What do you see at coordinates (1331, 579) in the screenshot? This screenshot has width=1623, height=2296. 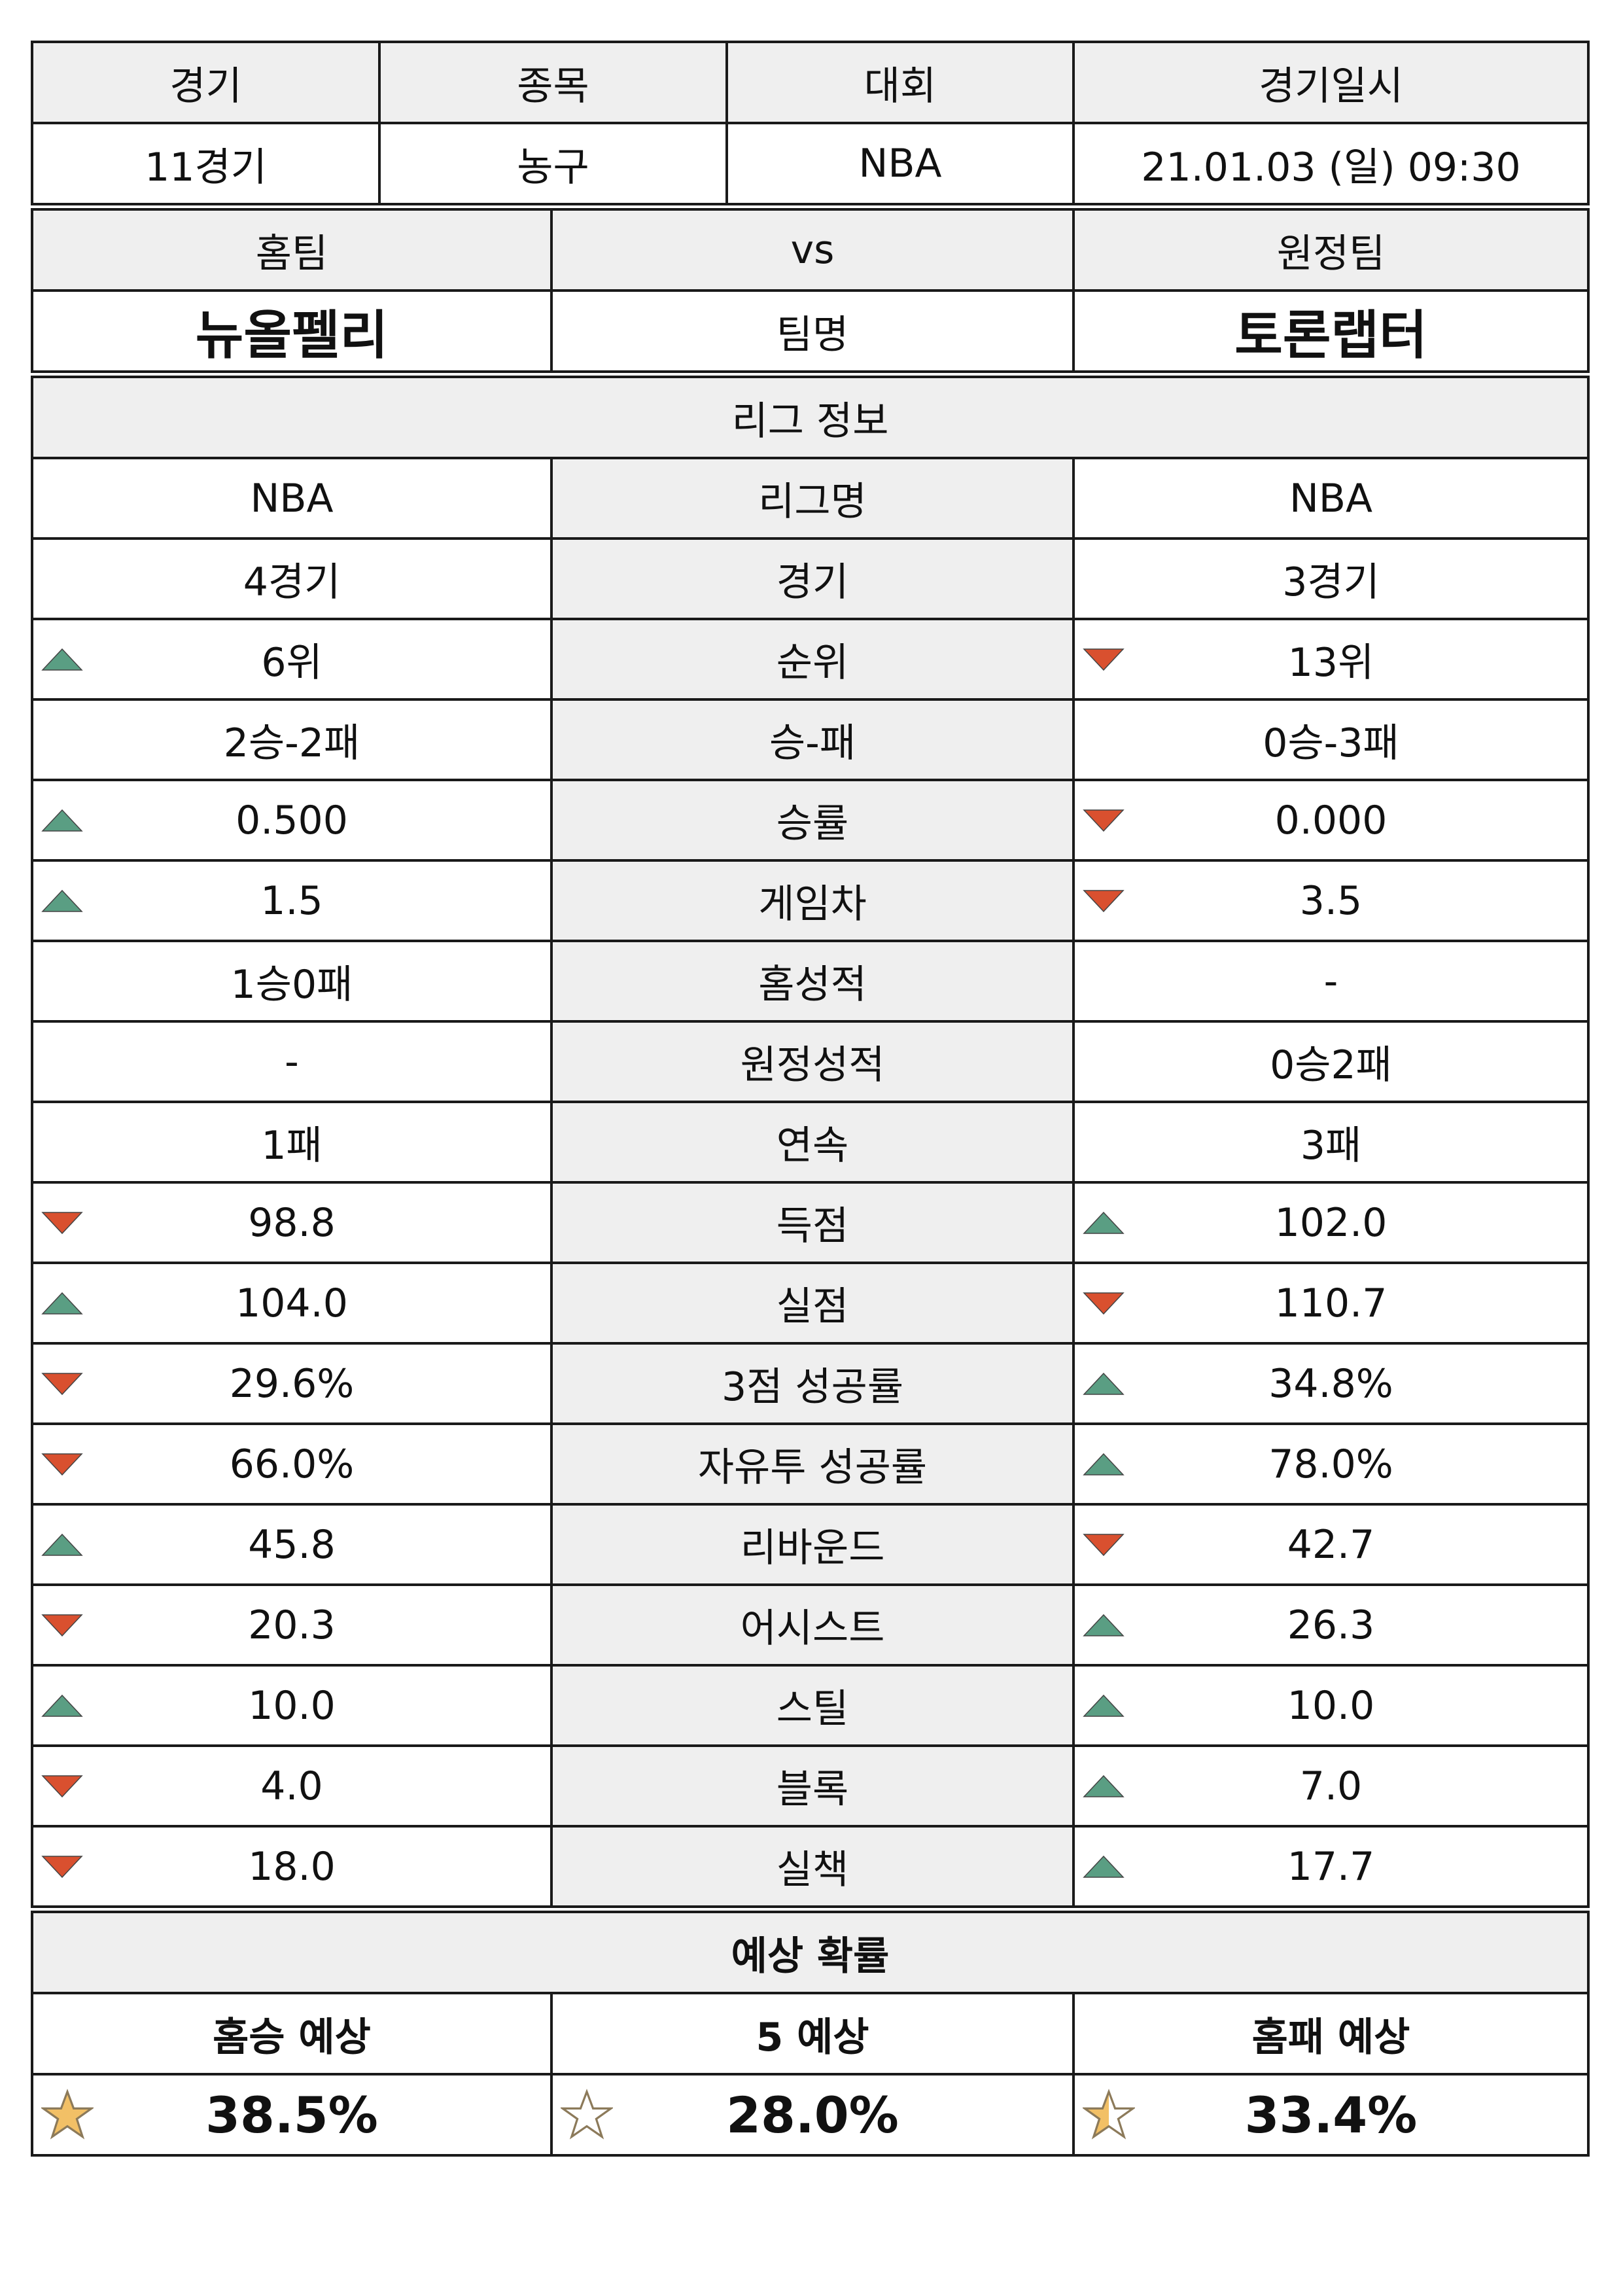 I see `away-stat: 3경기` at bounding box center [1331, 579].